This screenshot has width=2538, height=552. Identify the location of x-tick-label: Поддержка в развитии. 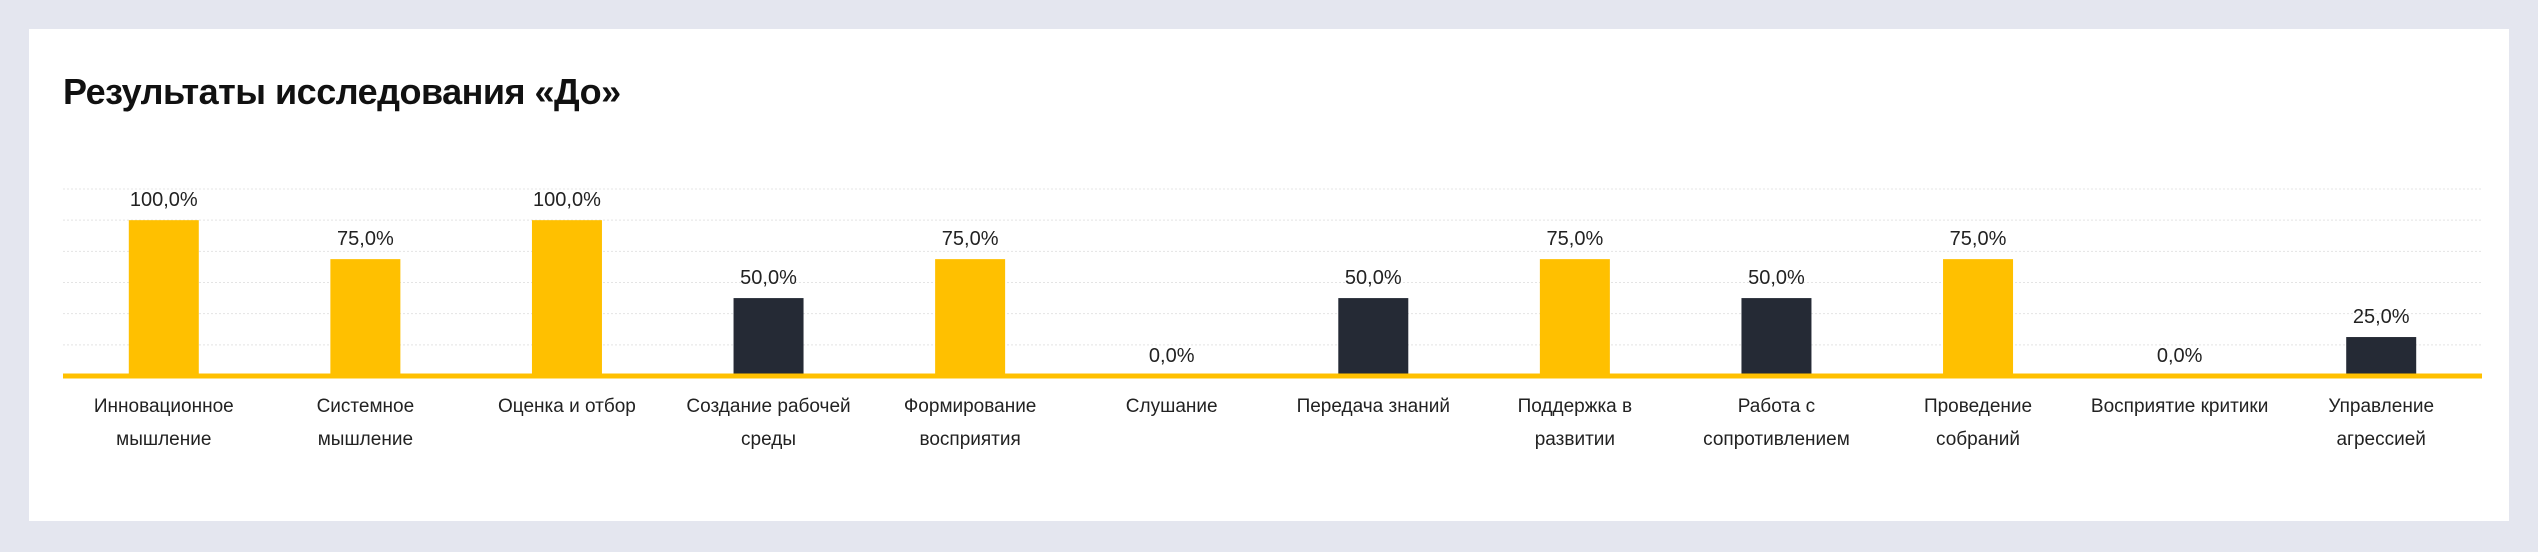
(1575, 423).